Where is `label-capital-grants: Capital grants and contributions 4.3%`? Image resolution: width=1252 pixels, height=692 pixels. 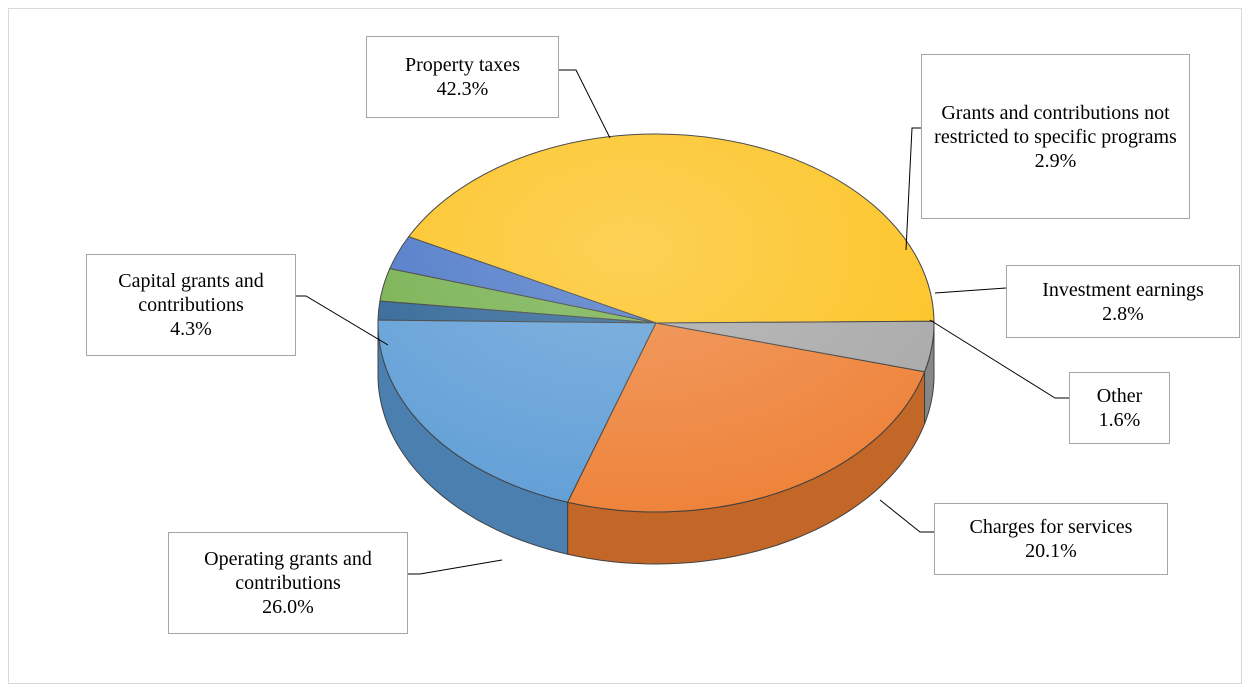
label-capital-grants: Capital grants and contributions 4.3% is located at coordinates (191, 305).